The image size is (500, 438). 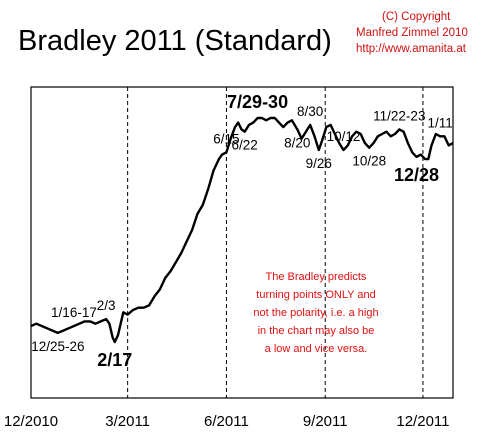 I want to click on turning-point-label: 1/16-17, so click(x=74, y=312).